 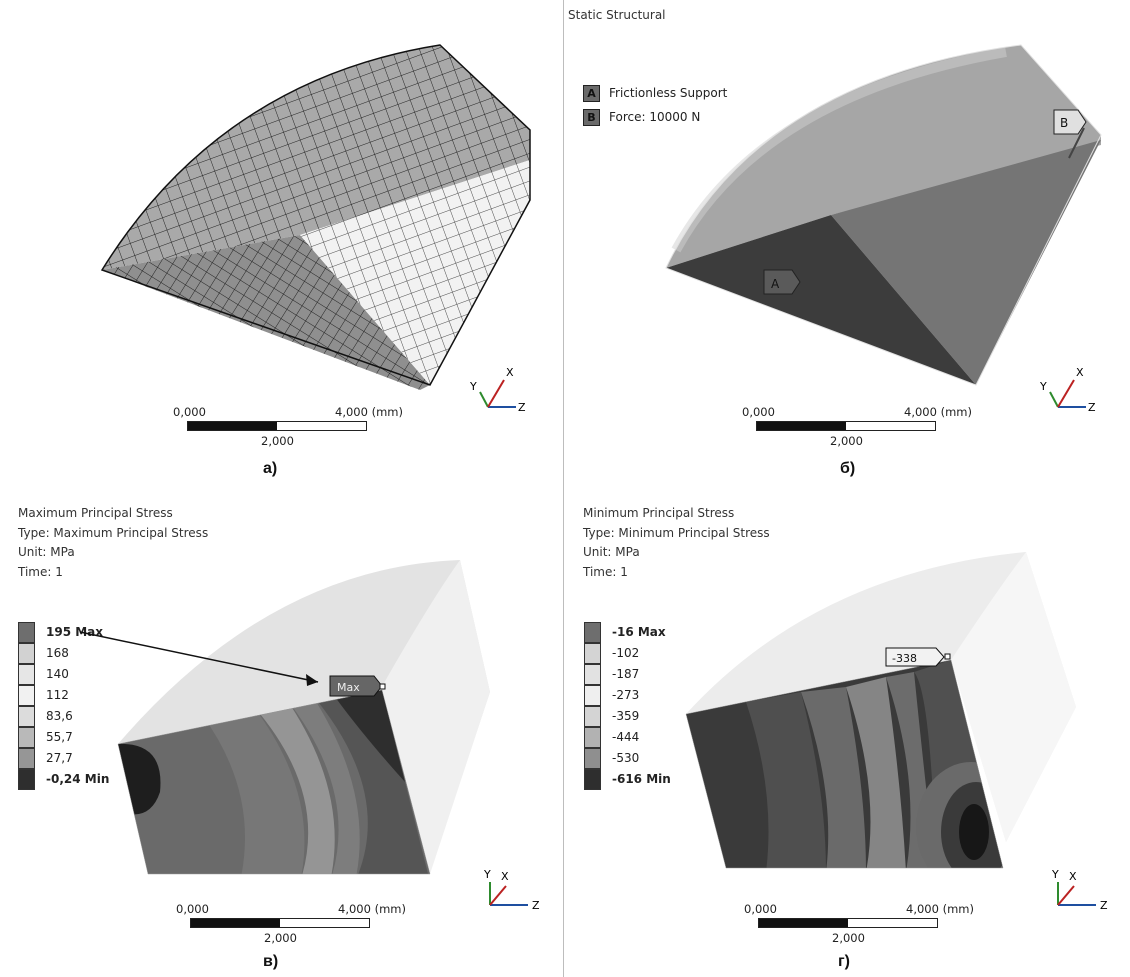 I want to click on support-tag-a, so click(x=782, y=282).